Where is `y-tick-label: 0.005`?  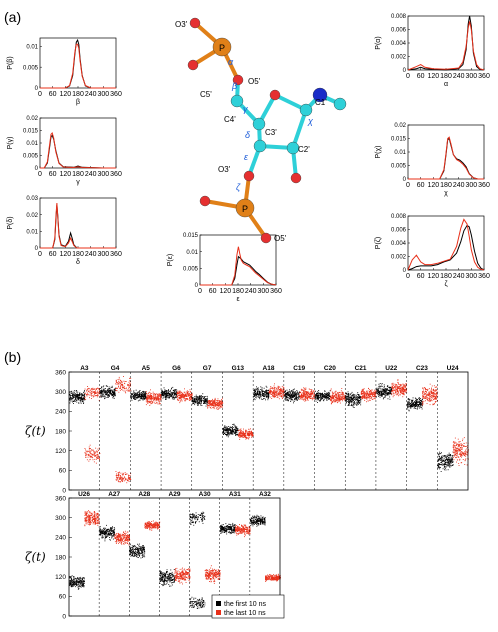 y-tick-label: 0.005 is located at coordinates (31, 68).